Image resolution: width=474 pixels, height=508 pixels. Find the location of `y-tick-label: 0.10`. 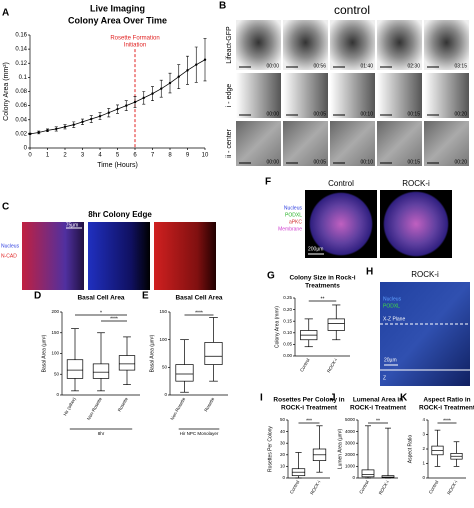

y-tick-label: 0.10 is located at coordinates (287, 332).